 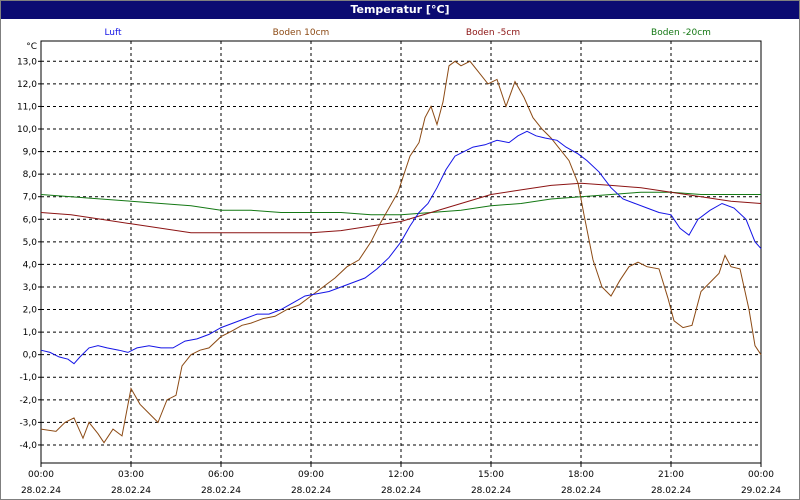 What do you see at coordinates (30, 243) in the screenshot?
I see `y-tick-label: 5,0` at bounding box center [30, 243].